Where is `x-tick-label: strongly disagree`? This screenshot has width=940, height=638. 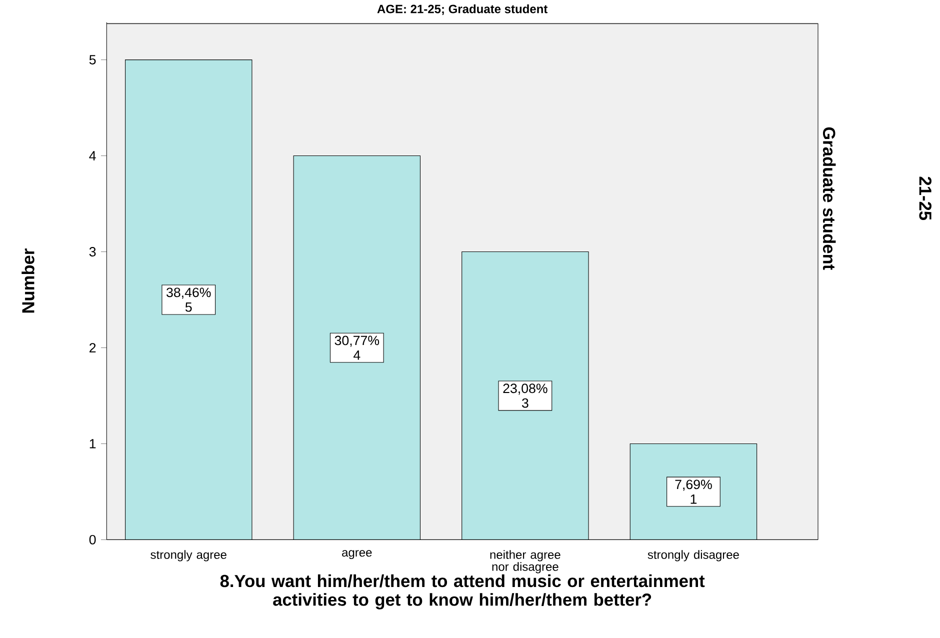
x-tick-label: strongly disagree is located at coordinates (693, 556).